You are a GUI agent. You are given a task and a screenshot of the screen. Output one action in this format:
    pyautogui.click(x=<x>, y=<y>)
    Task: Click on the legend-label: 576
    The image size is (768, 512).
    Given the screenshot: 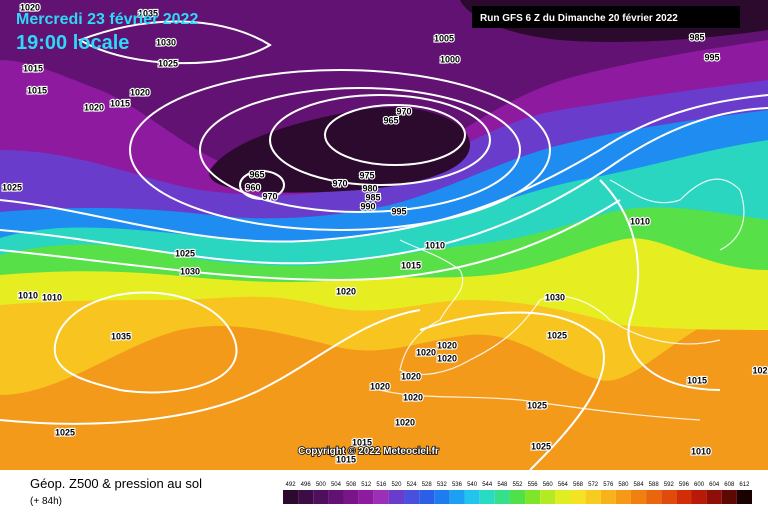 What is the action you would take?
    pyautogui.click(x=608, y=485)
    